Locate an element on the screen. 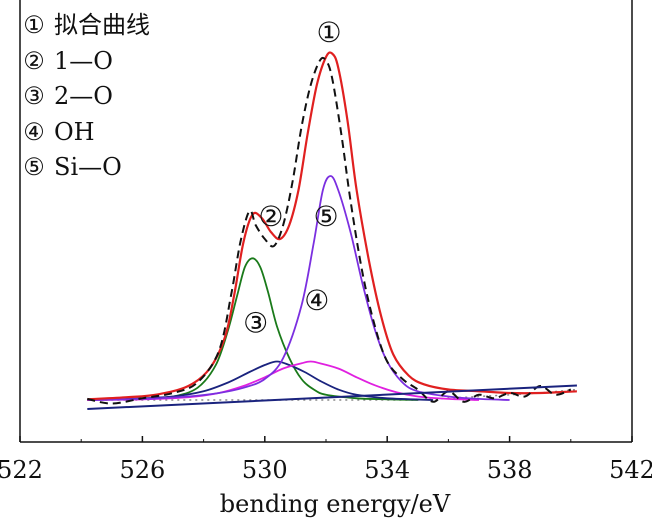  x-tick-label-538: 538 is located at coordinates (510, 470).